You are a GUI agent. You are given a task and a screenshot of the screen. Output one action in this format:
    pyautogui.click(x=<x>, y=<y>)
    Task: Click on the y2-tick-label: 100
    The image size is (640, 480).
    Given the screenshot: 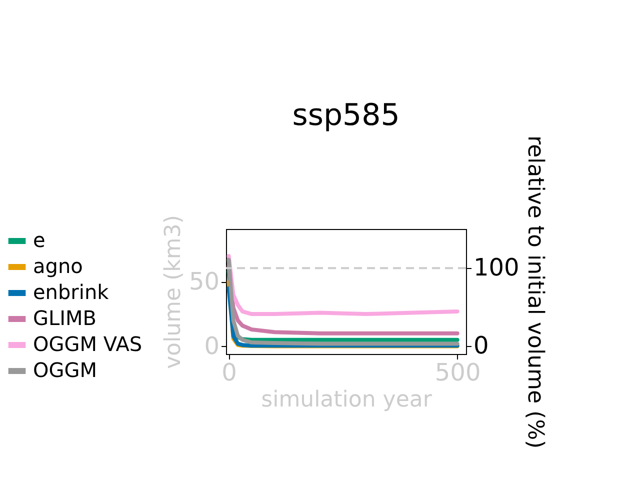 What is the action you would take?
    pyautogui.click(x=497, y=268)
    